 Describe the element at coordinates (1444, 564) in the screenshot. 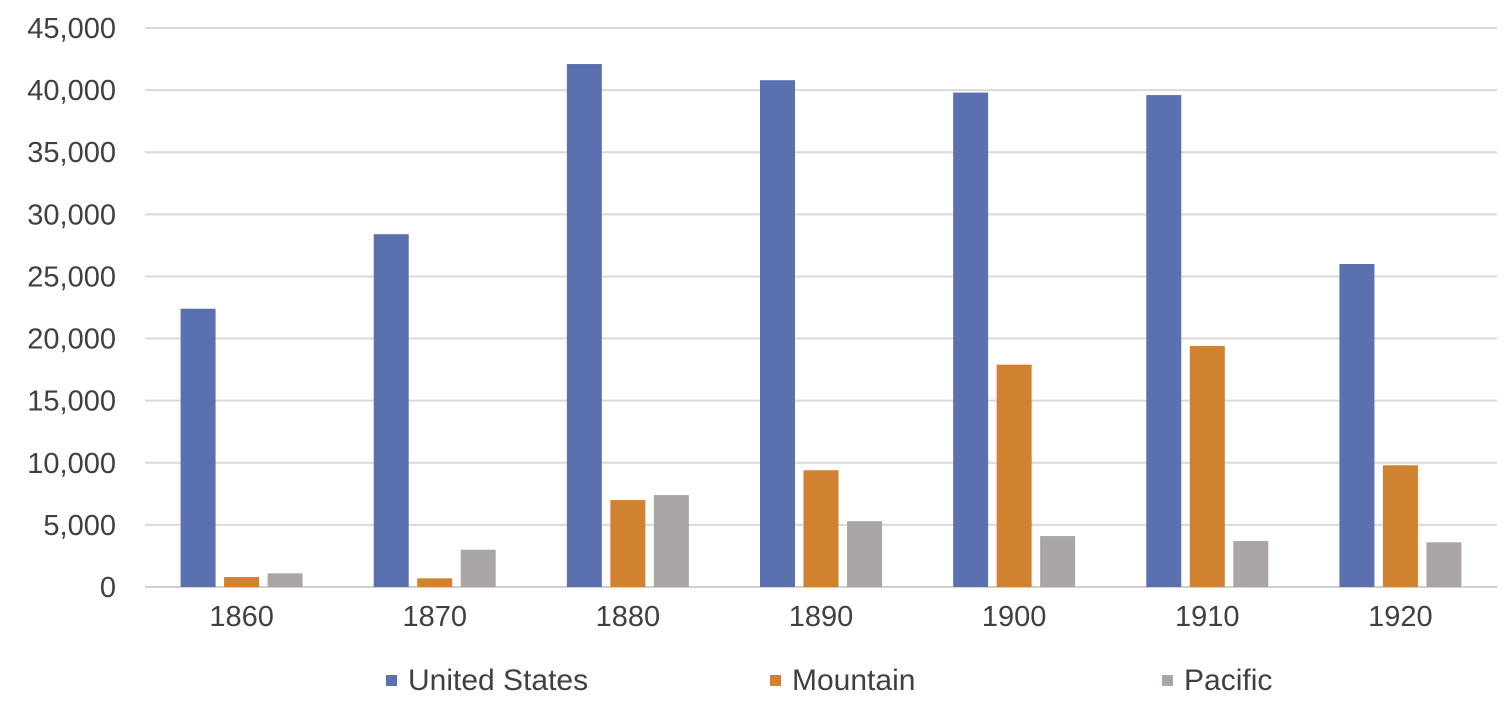

I see `bar-pacific-1920` at that location.